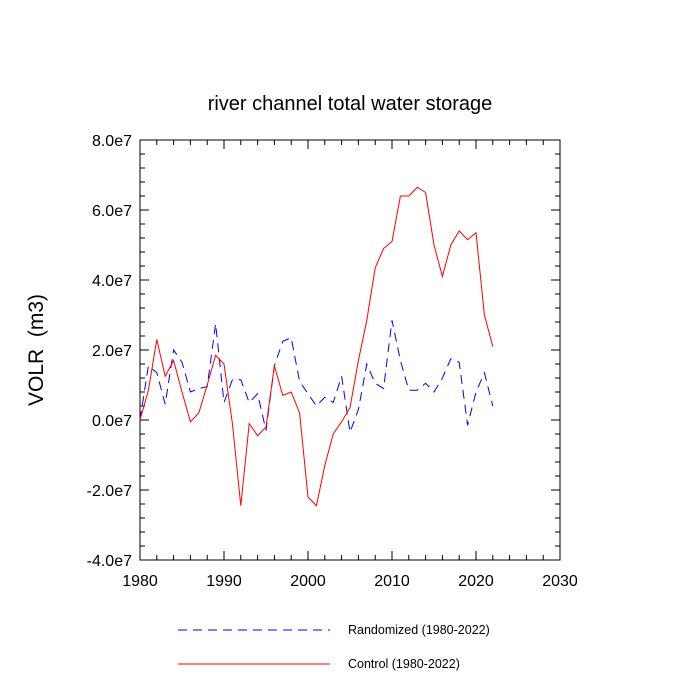 This screenshot has width=700, height=700. What do you see at coordinates (308, 581) in the screenshot?
I see `x-tick-label: 2000` at bounding box center [308, 581].